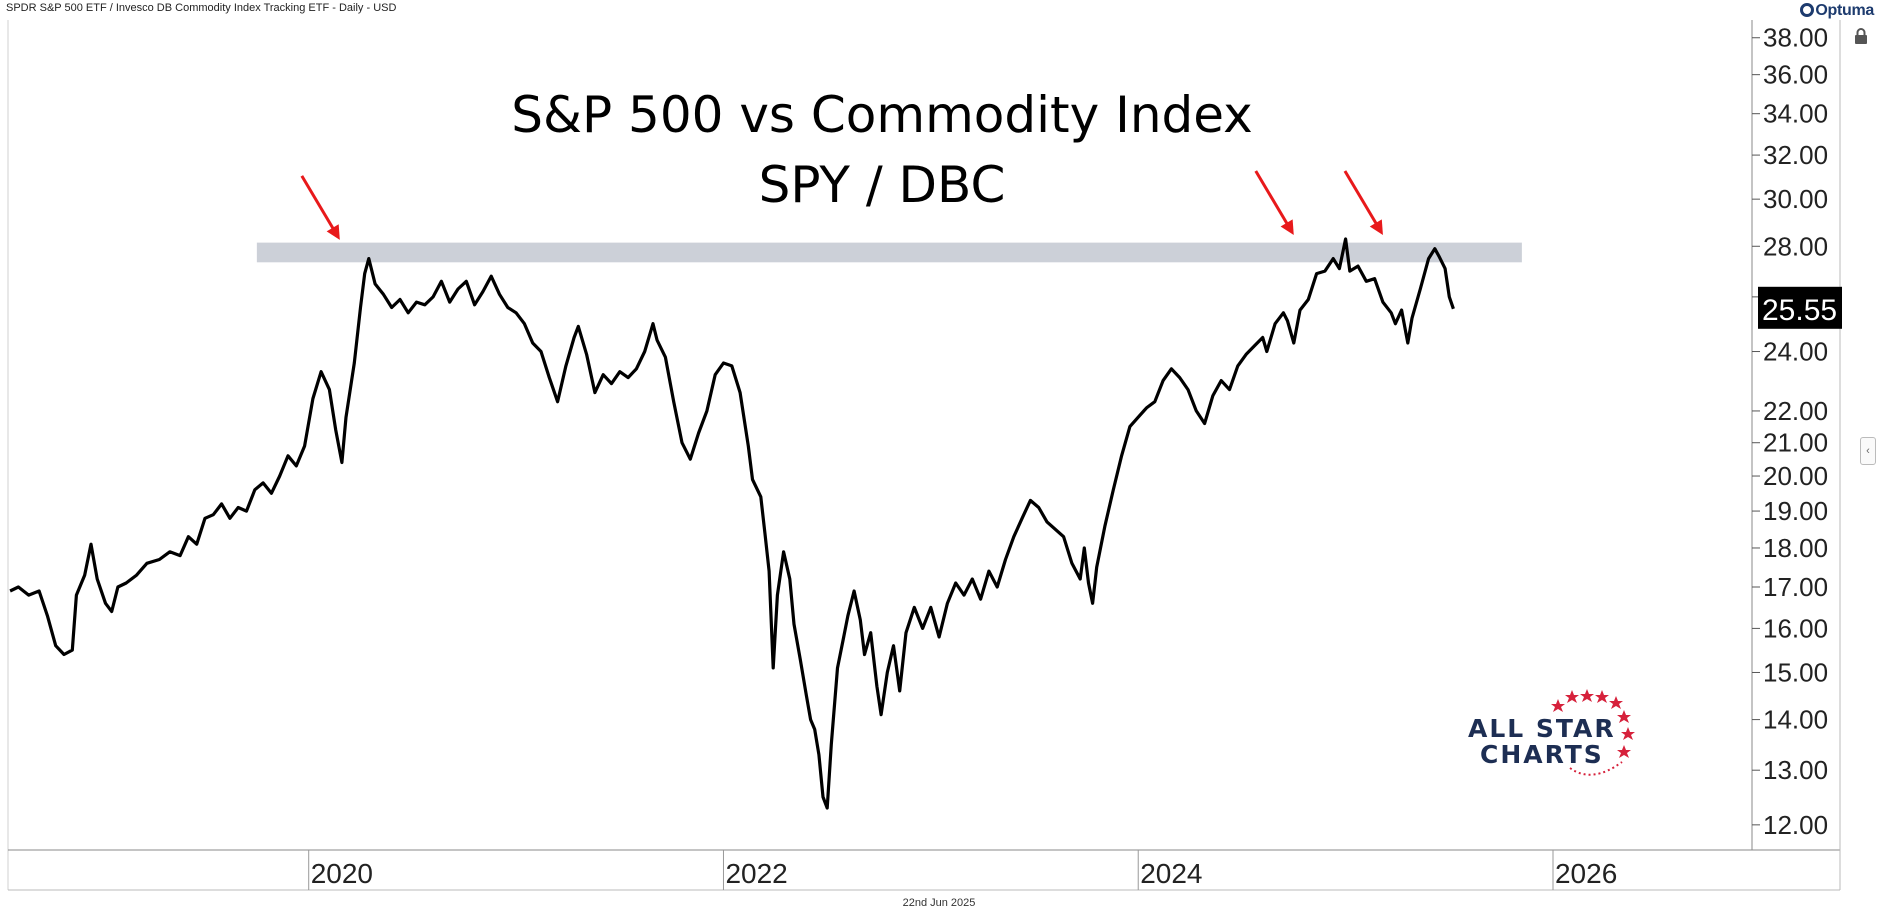 The width and height of the screenshot is (1878, 924). What do you see at coordinates (889, 252) in the screenshot?
I see `resistance-band` at bounding box center [889, 252].